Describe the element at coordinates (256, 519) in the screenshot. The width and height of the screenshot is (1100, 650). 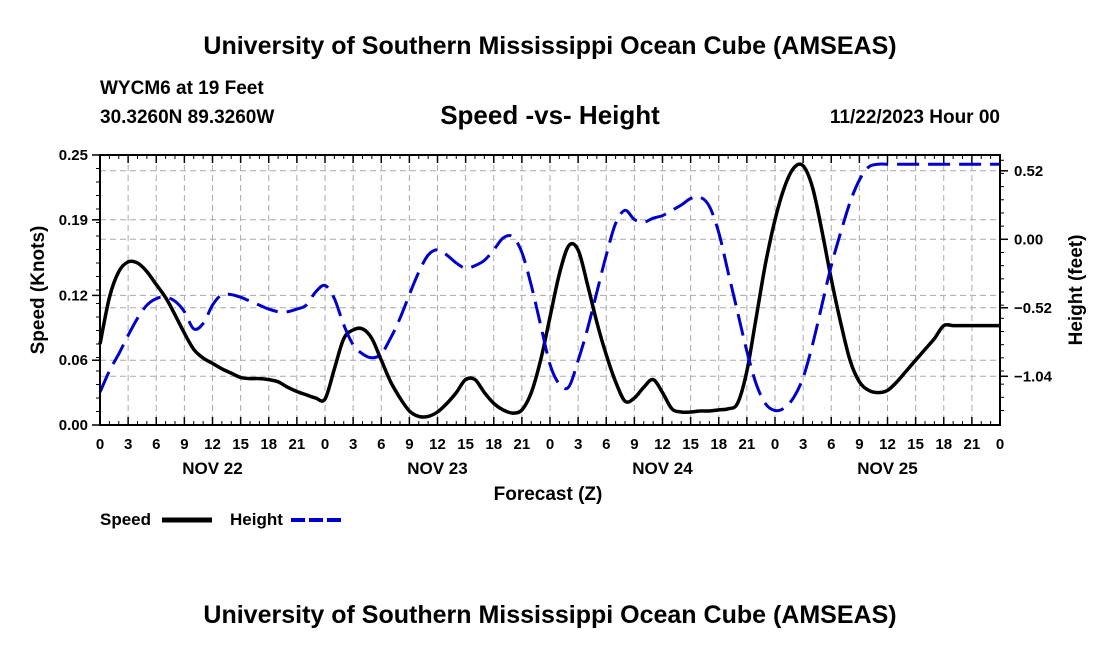
I see `legend-height-label: Height` at that location.